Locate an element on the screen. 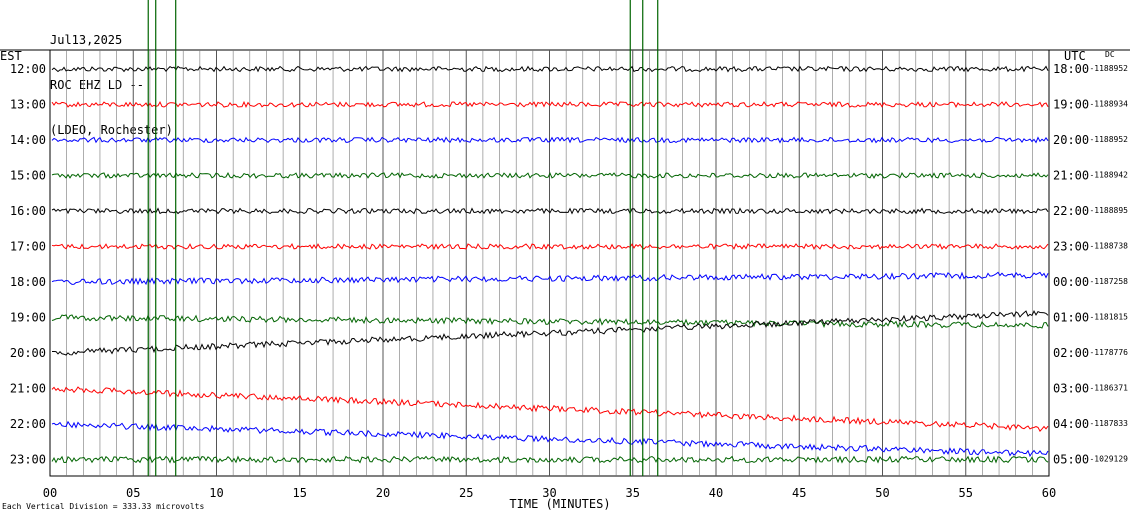 This screenshot has width=1130, height=519. dc-offset-label: -1187258 is located at coordinates (1108, 281).